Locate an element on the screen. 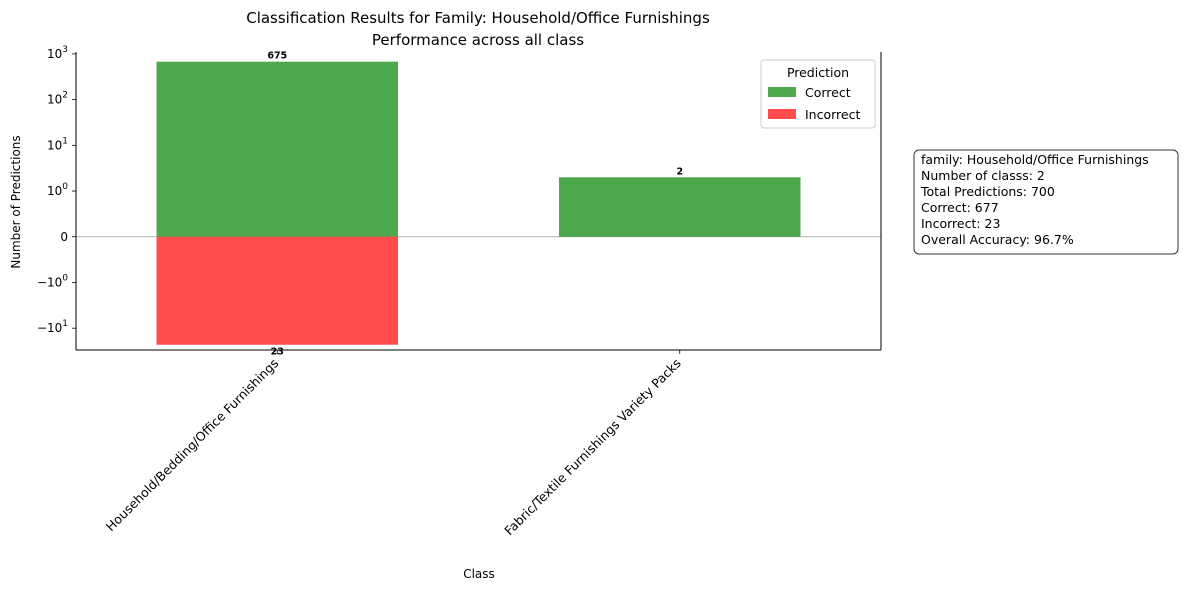  data-label-correct-0: 675 is located at coordinates (277, 56).